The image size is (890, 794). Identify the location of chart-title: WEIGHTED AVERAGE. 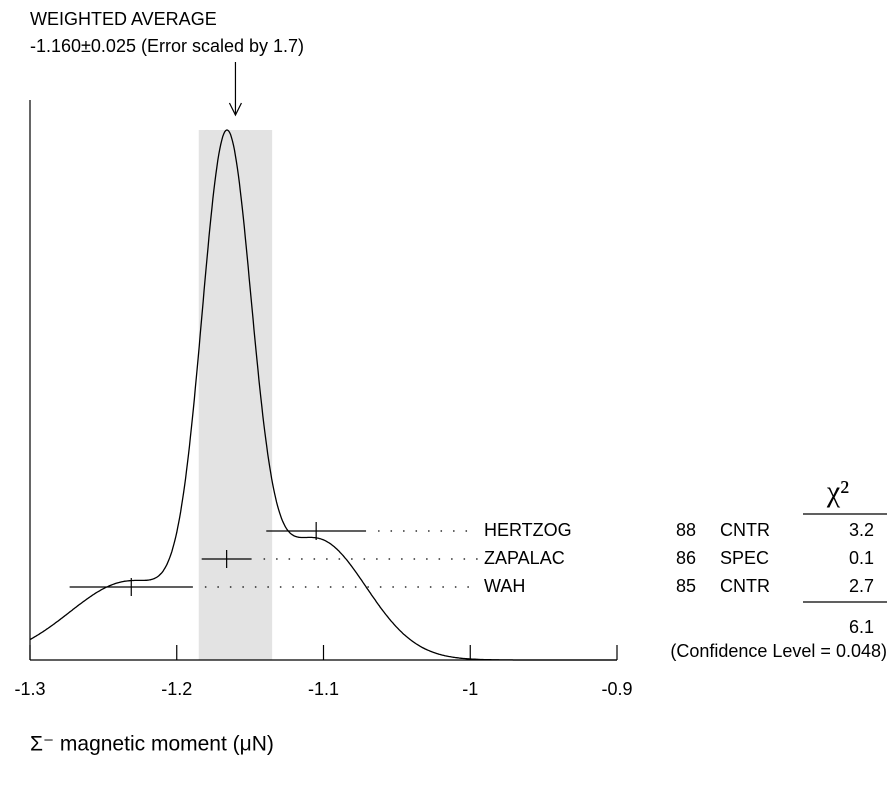
(123, 19).